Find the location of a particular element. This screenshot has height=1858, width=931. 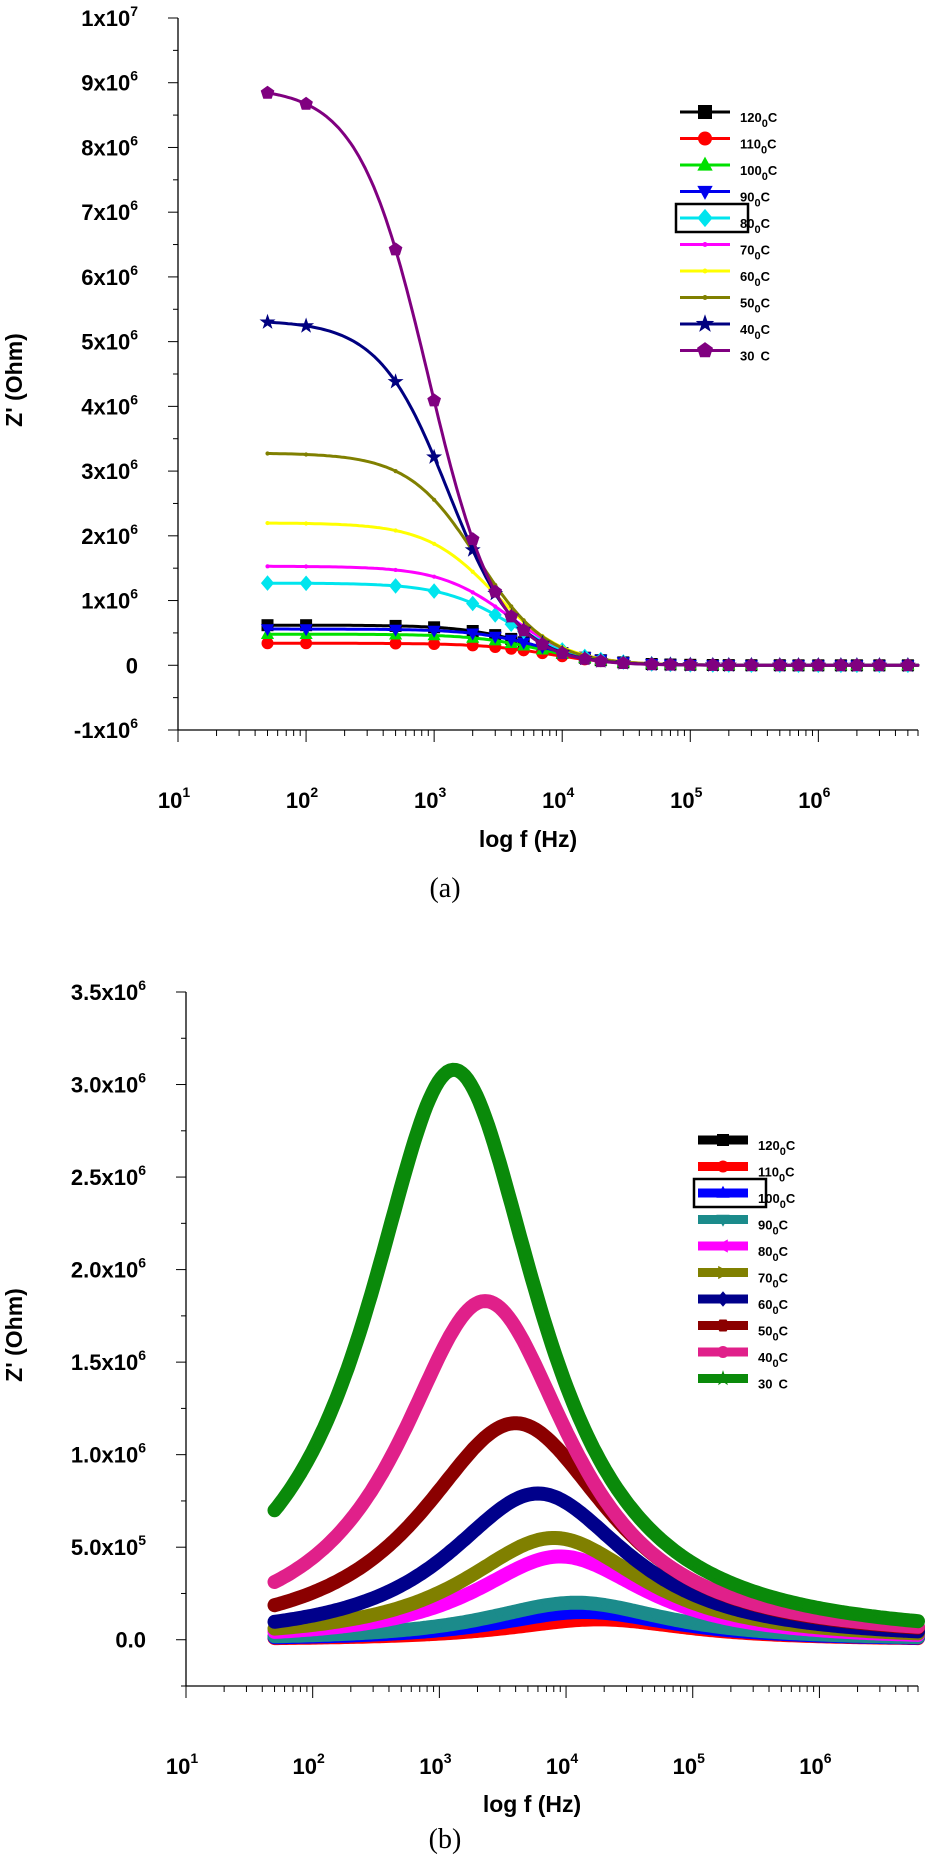

legend-label-120: 1200C is located at coordinates (777, 1148).